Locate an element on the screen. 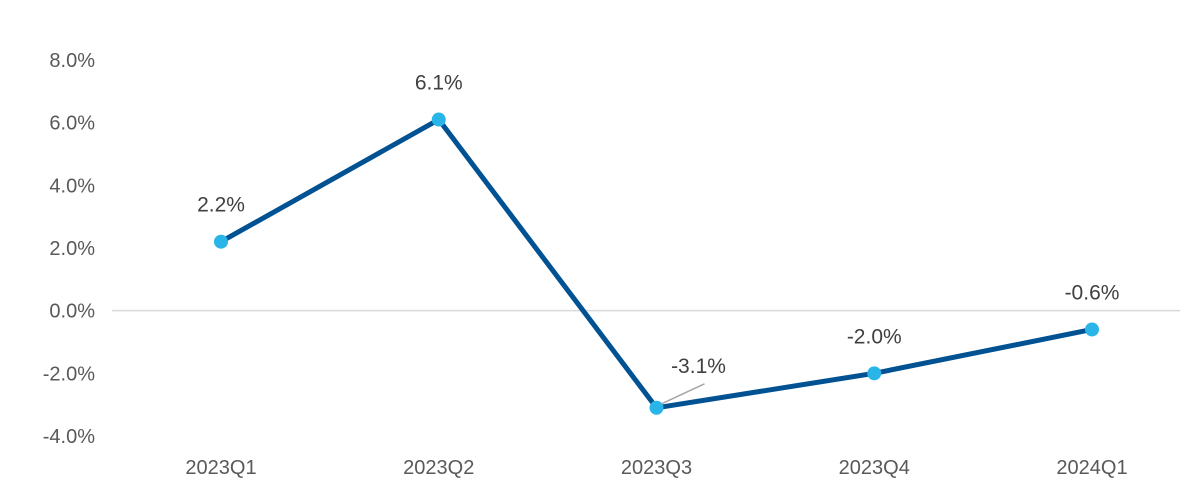 This screenshot has width=1193, height=494. y-axis: 8.0% 6.0% 4.0% 2.0% 0.0% -2.0% -4.0% is located at coordinates (69, 249).